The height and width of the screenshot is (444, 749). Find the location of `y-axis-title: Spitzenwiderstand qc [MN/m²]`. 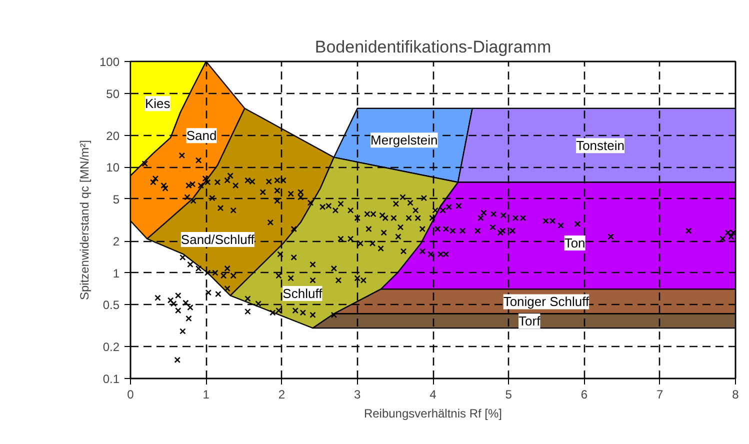

y-axis-title: Spitzenwiderstand qc [MN/m²] is located at coordinates (84, 220).